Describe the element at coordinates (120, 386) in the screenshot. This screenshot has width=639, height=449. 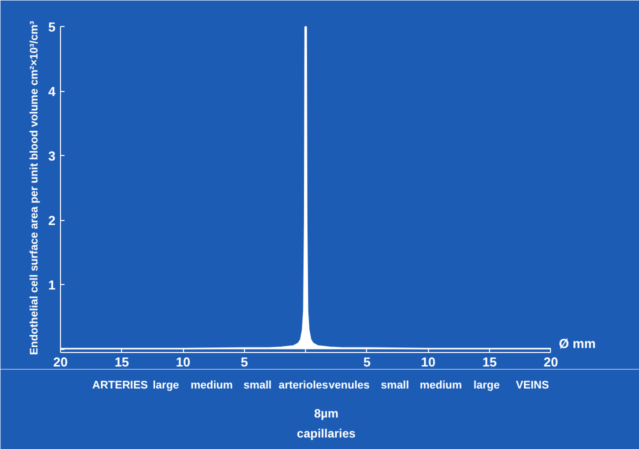
I see `text: ARTERIES` at that location.